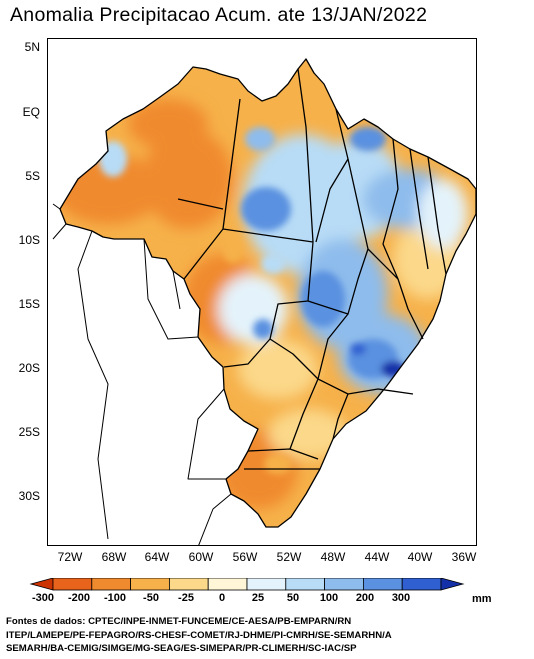  Describe the element at coordinates (365, 598) in the screenshot. I see `colorbar-label-200: 200` at that location.